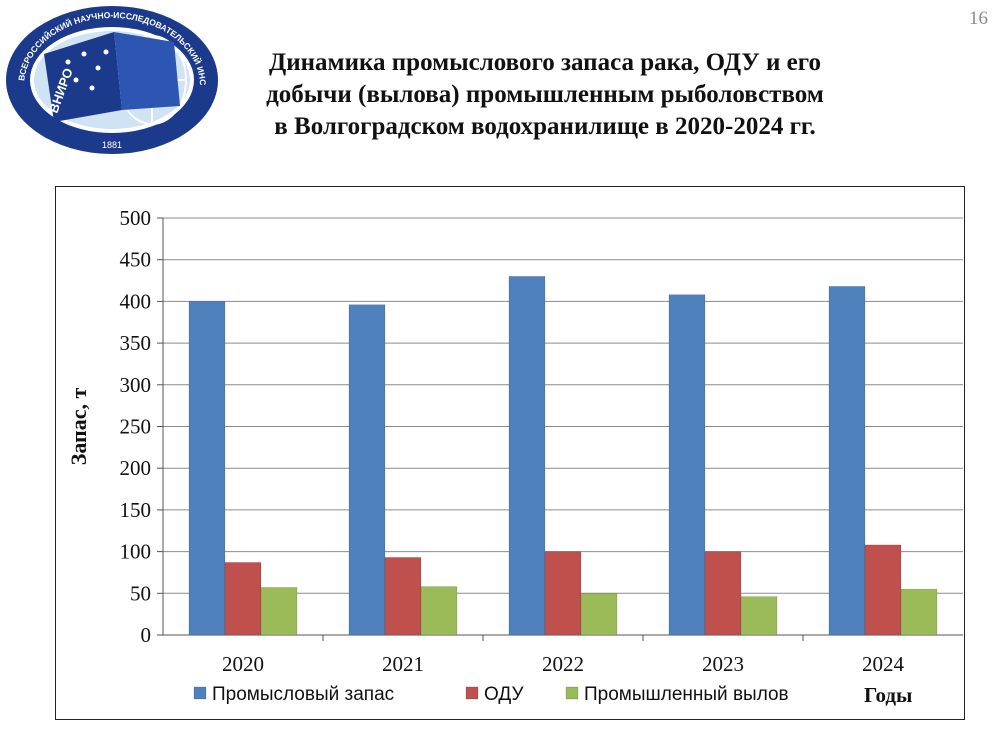 This screenshot has width=1000, height=752. What do you see at coordinates (136, 552) in the screenshot?
I see `y-tick-label: 100` at bounding box center [136, 552].